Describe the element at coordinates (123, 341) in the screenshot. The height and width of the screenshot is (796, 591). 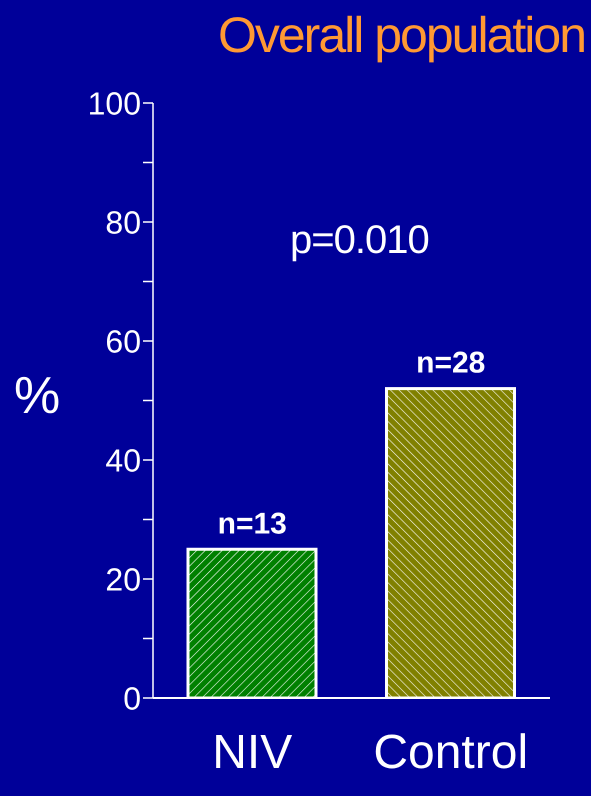
I see `y-tick-label: 60` at that location.